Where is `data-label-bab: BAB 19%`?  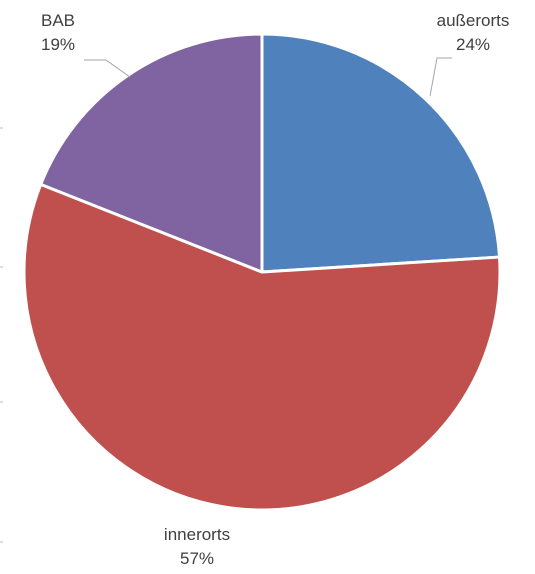 data-label-bab: BAB 19% is located at coordinates (58, 32).